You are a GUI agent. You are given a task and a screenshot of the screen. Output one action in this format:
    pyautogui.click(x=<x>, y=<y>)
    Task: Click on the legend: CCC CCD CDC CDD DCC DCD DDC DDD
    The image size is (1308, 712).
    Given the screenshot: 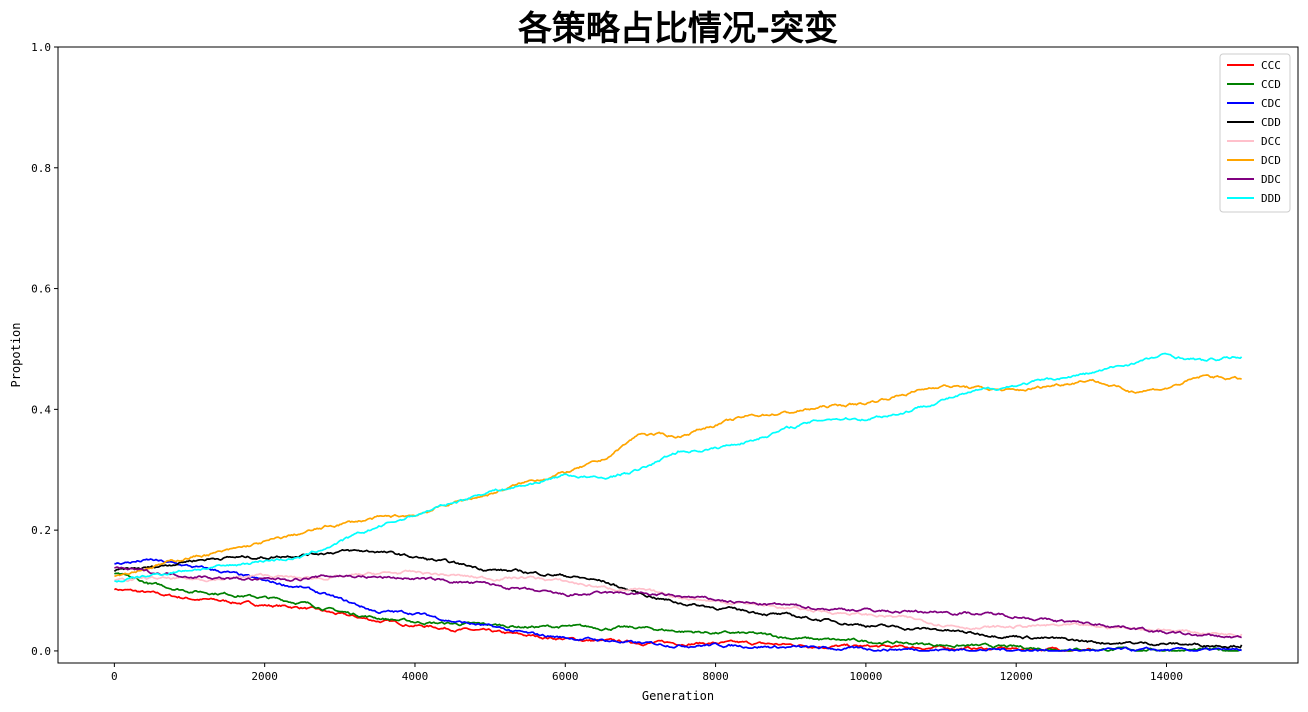 What is the action you would take?
    pyautogui.click(x=1255, y=133)
    